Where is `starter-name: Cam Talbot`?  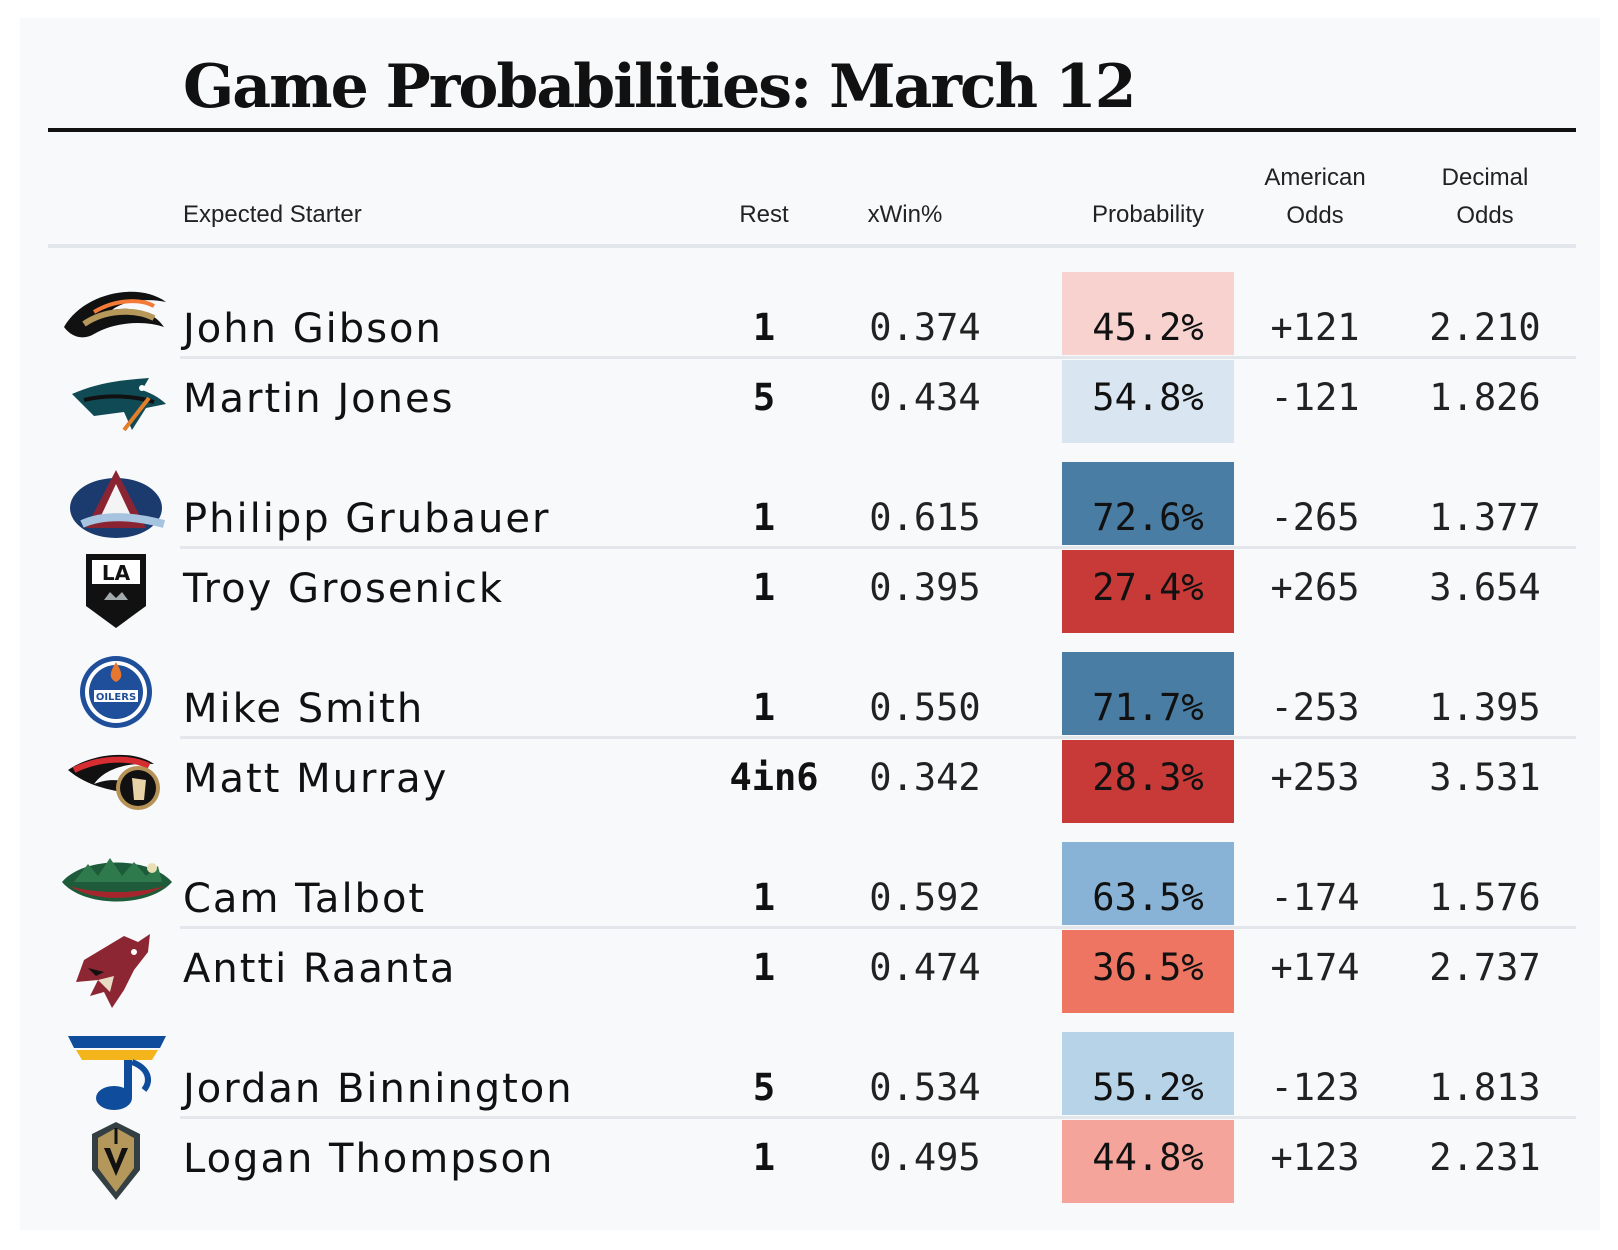
starter-name: Cam Talbot is located at coordinates (305, 899).